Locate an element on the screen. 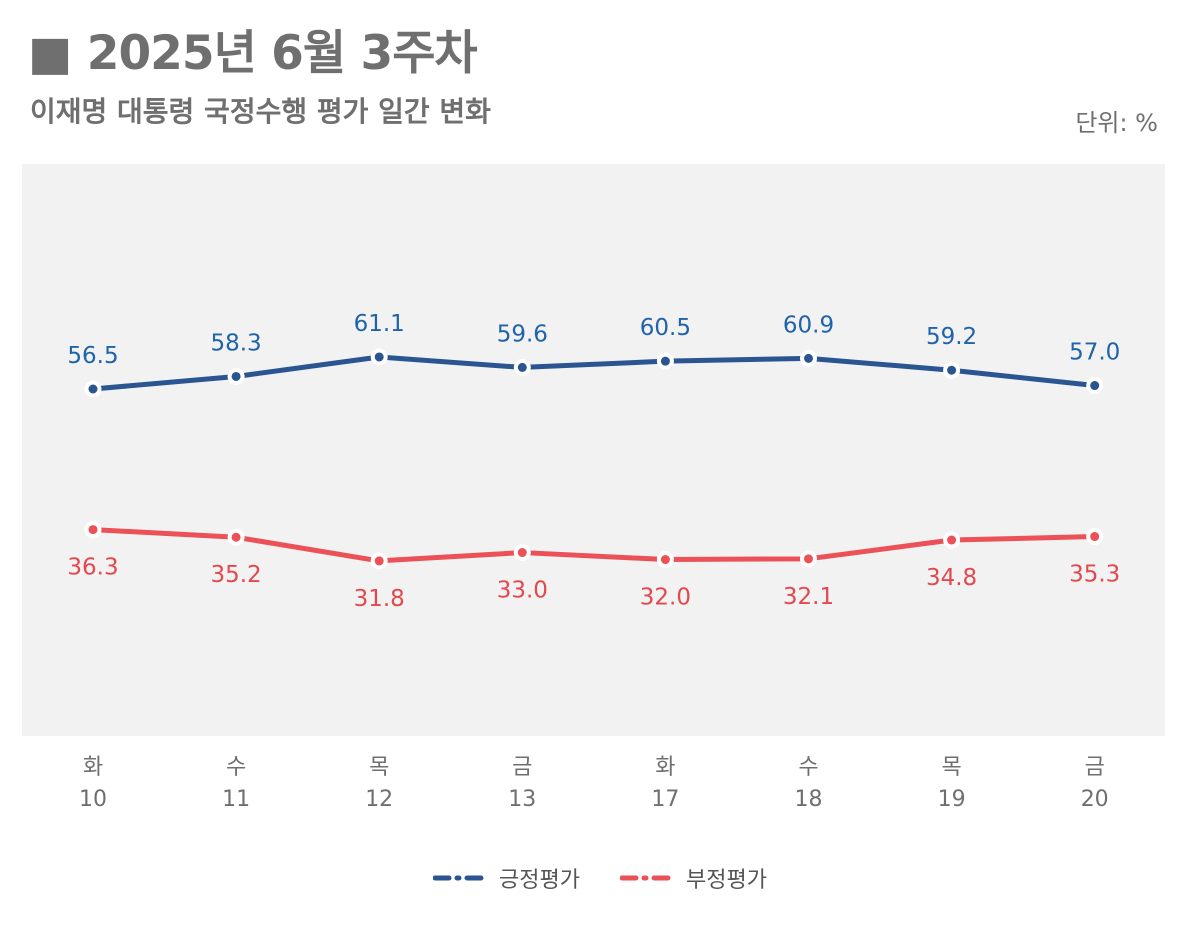 The image size is (1200, 927). data-label-negative: 33.0 is located at coordinates (522, 591).